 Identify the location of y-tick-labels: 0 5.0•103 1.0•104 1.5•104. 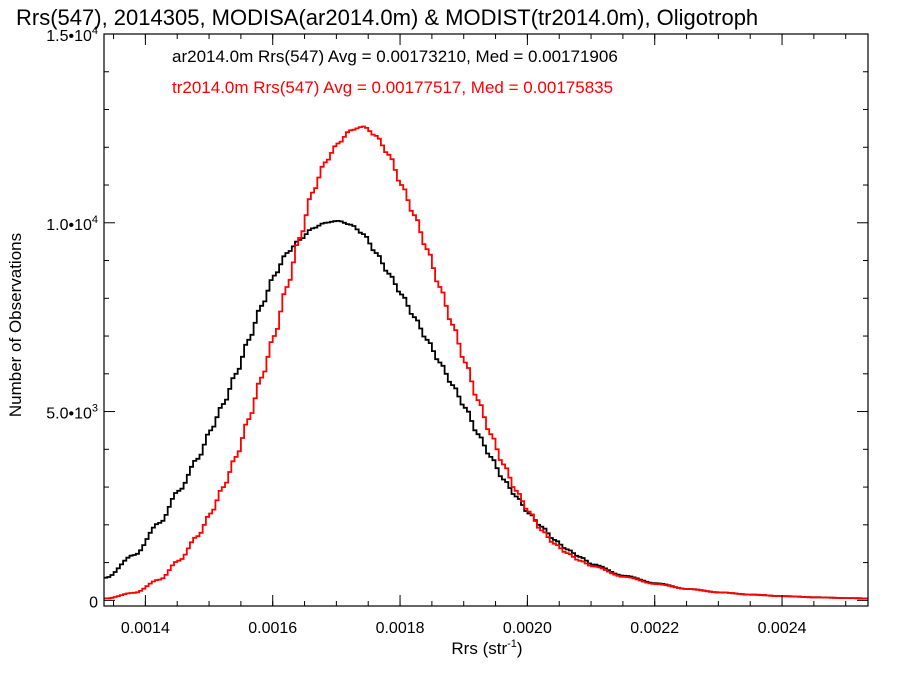
(72, 318).